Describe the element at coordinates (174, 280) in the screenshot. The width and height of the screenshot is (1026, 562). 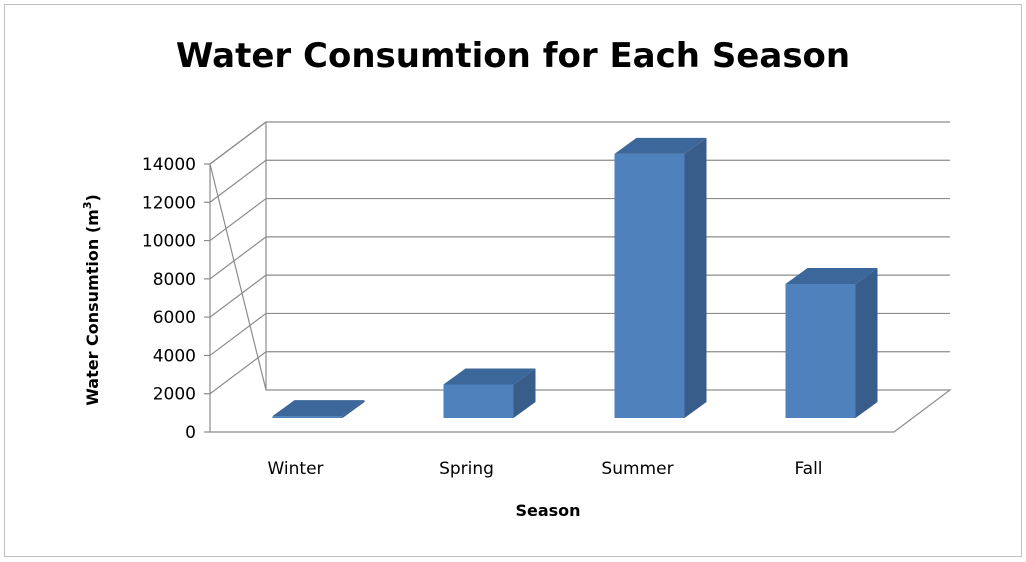
I see `y-tick-label: 8000` at that location.